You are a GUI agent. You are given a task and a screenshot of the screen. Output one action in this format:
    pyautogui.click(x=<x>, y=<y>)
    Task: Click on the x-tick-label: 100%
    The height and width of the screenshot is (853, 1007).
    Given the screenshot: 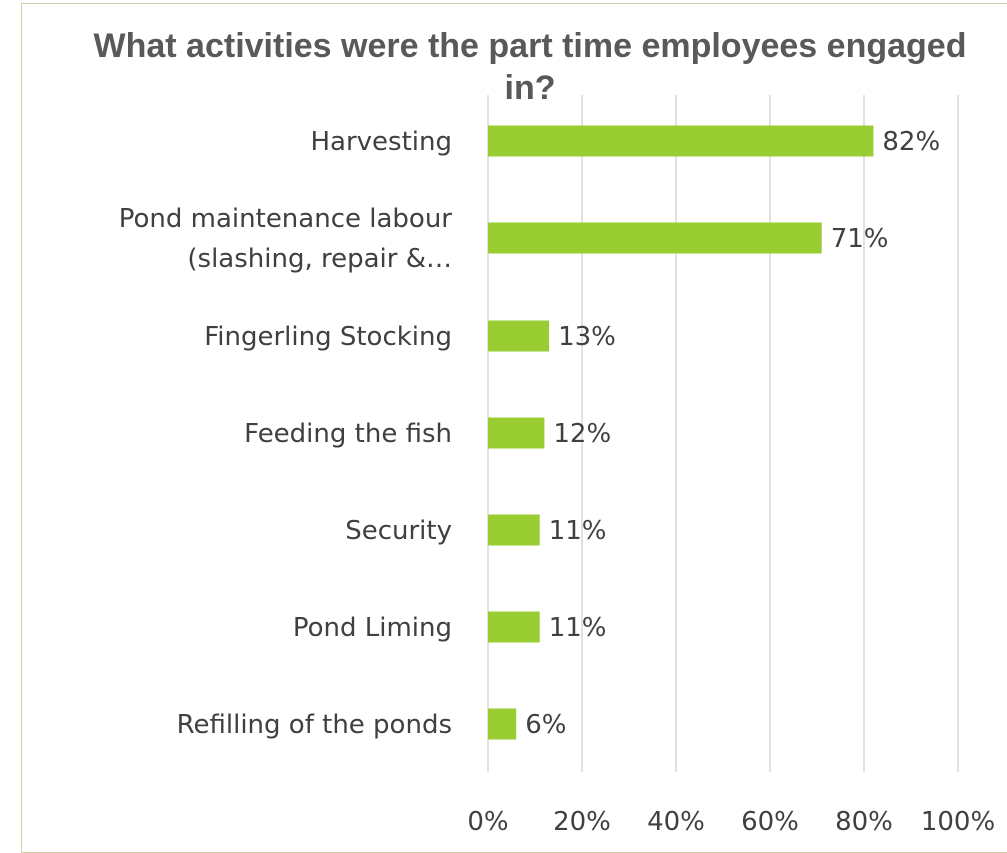 What is the action you would take?
    pyautogui.click(x=958, y=822)
    